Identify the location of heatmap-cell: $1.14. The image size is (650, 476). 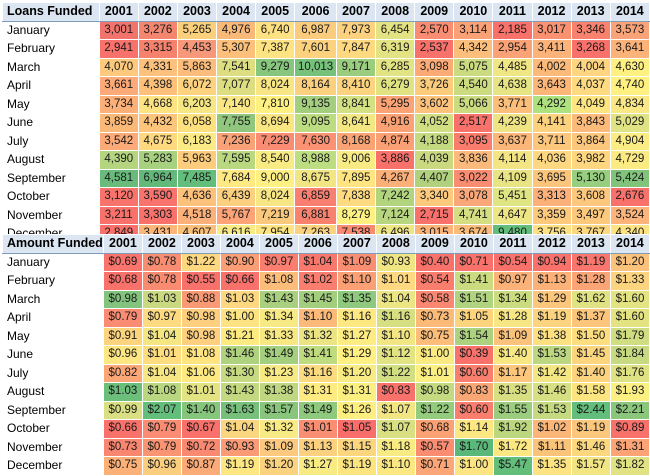
(473, 429).